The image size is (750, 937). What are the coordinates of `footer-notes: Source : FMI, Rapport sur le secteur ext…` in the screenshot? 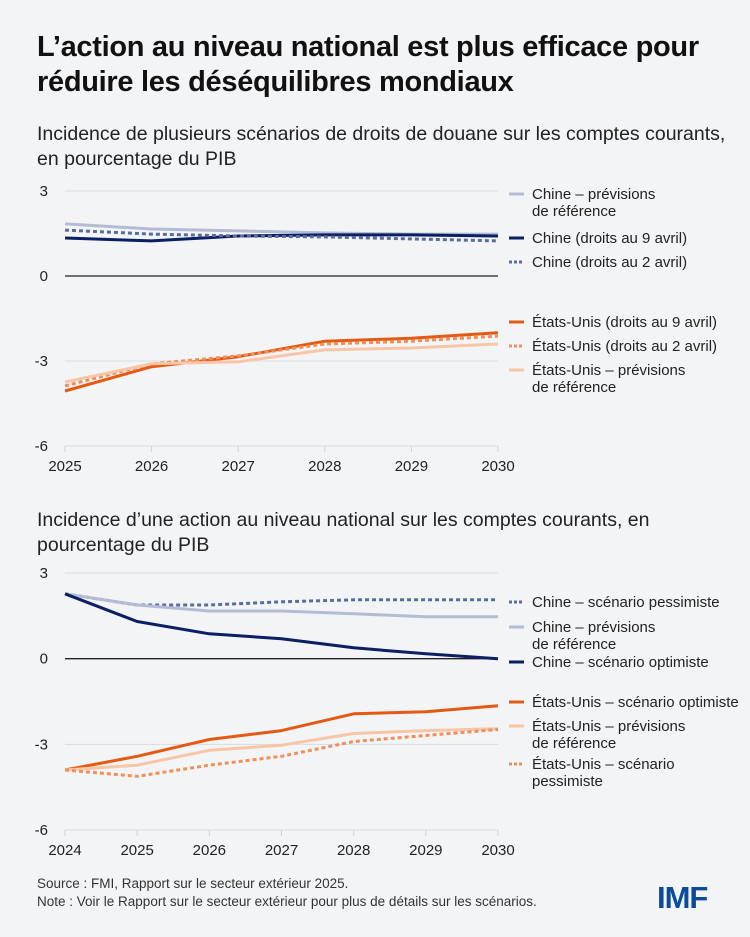 It's located at (287, 893).